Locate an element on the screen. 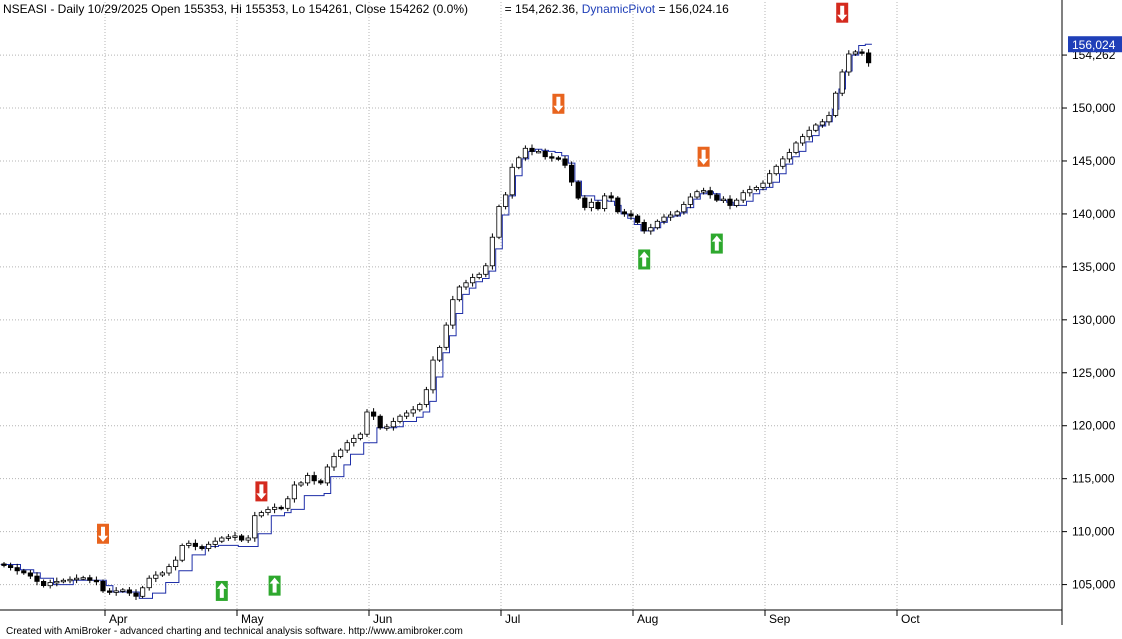  pivot-text: = 156,024.16 is located at coordinates (693, 9).